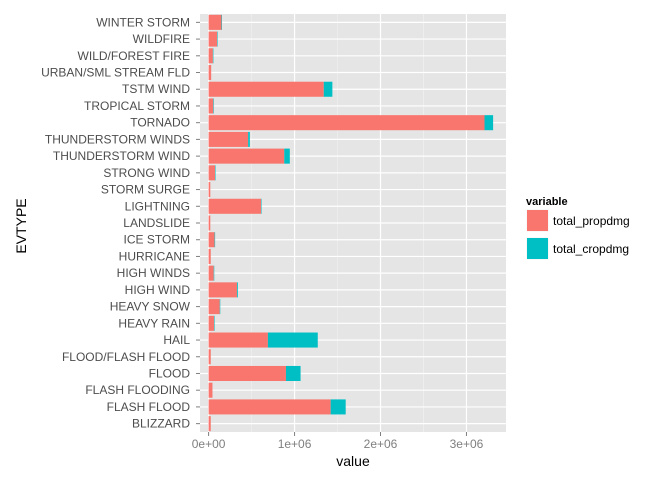 This screenshot has height=480, width=672. What do you see at coordinates (295, 444) in the screenshot?
I see `x-tick-label: 1e+06` at bounding box center [295, 444].